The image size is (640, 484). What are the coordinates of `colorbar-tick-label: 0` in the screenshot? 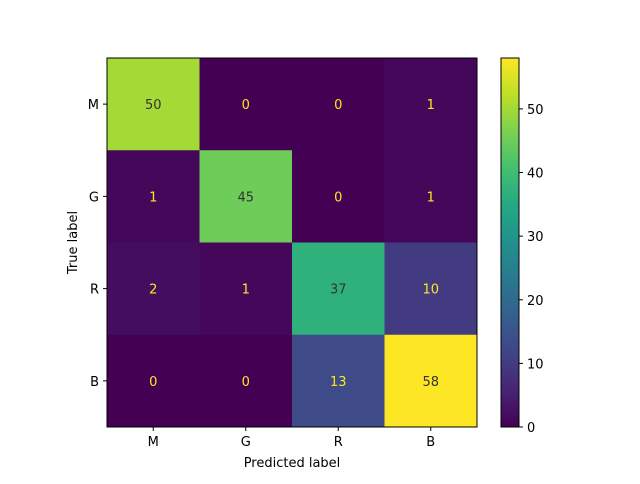 It's located at (531, 428).